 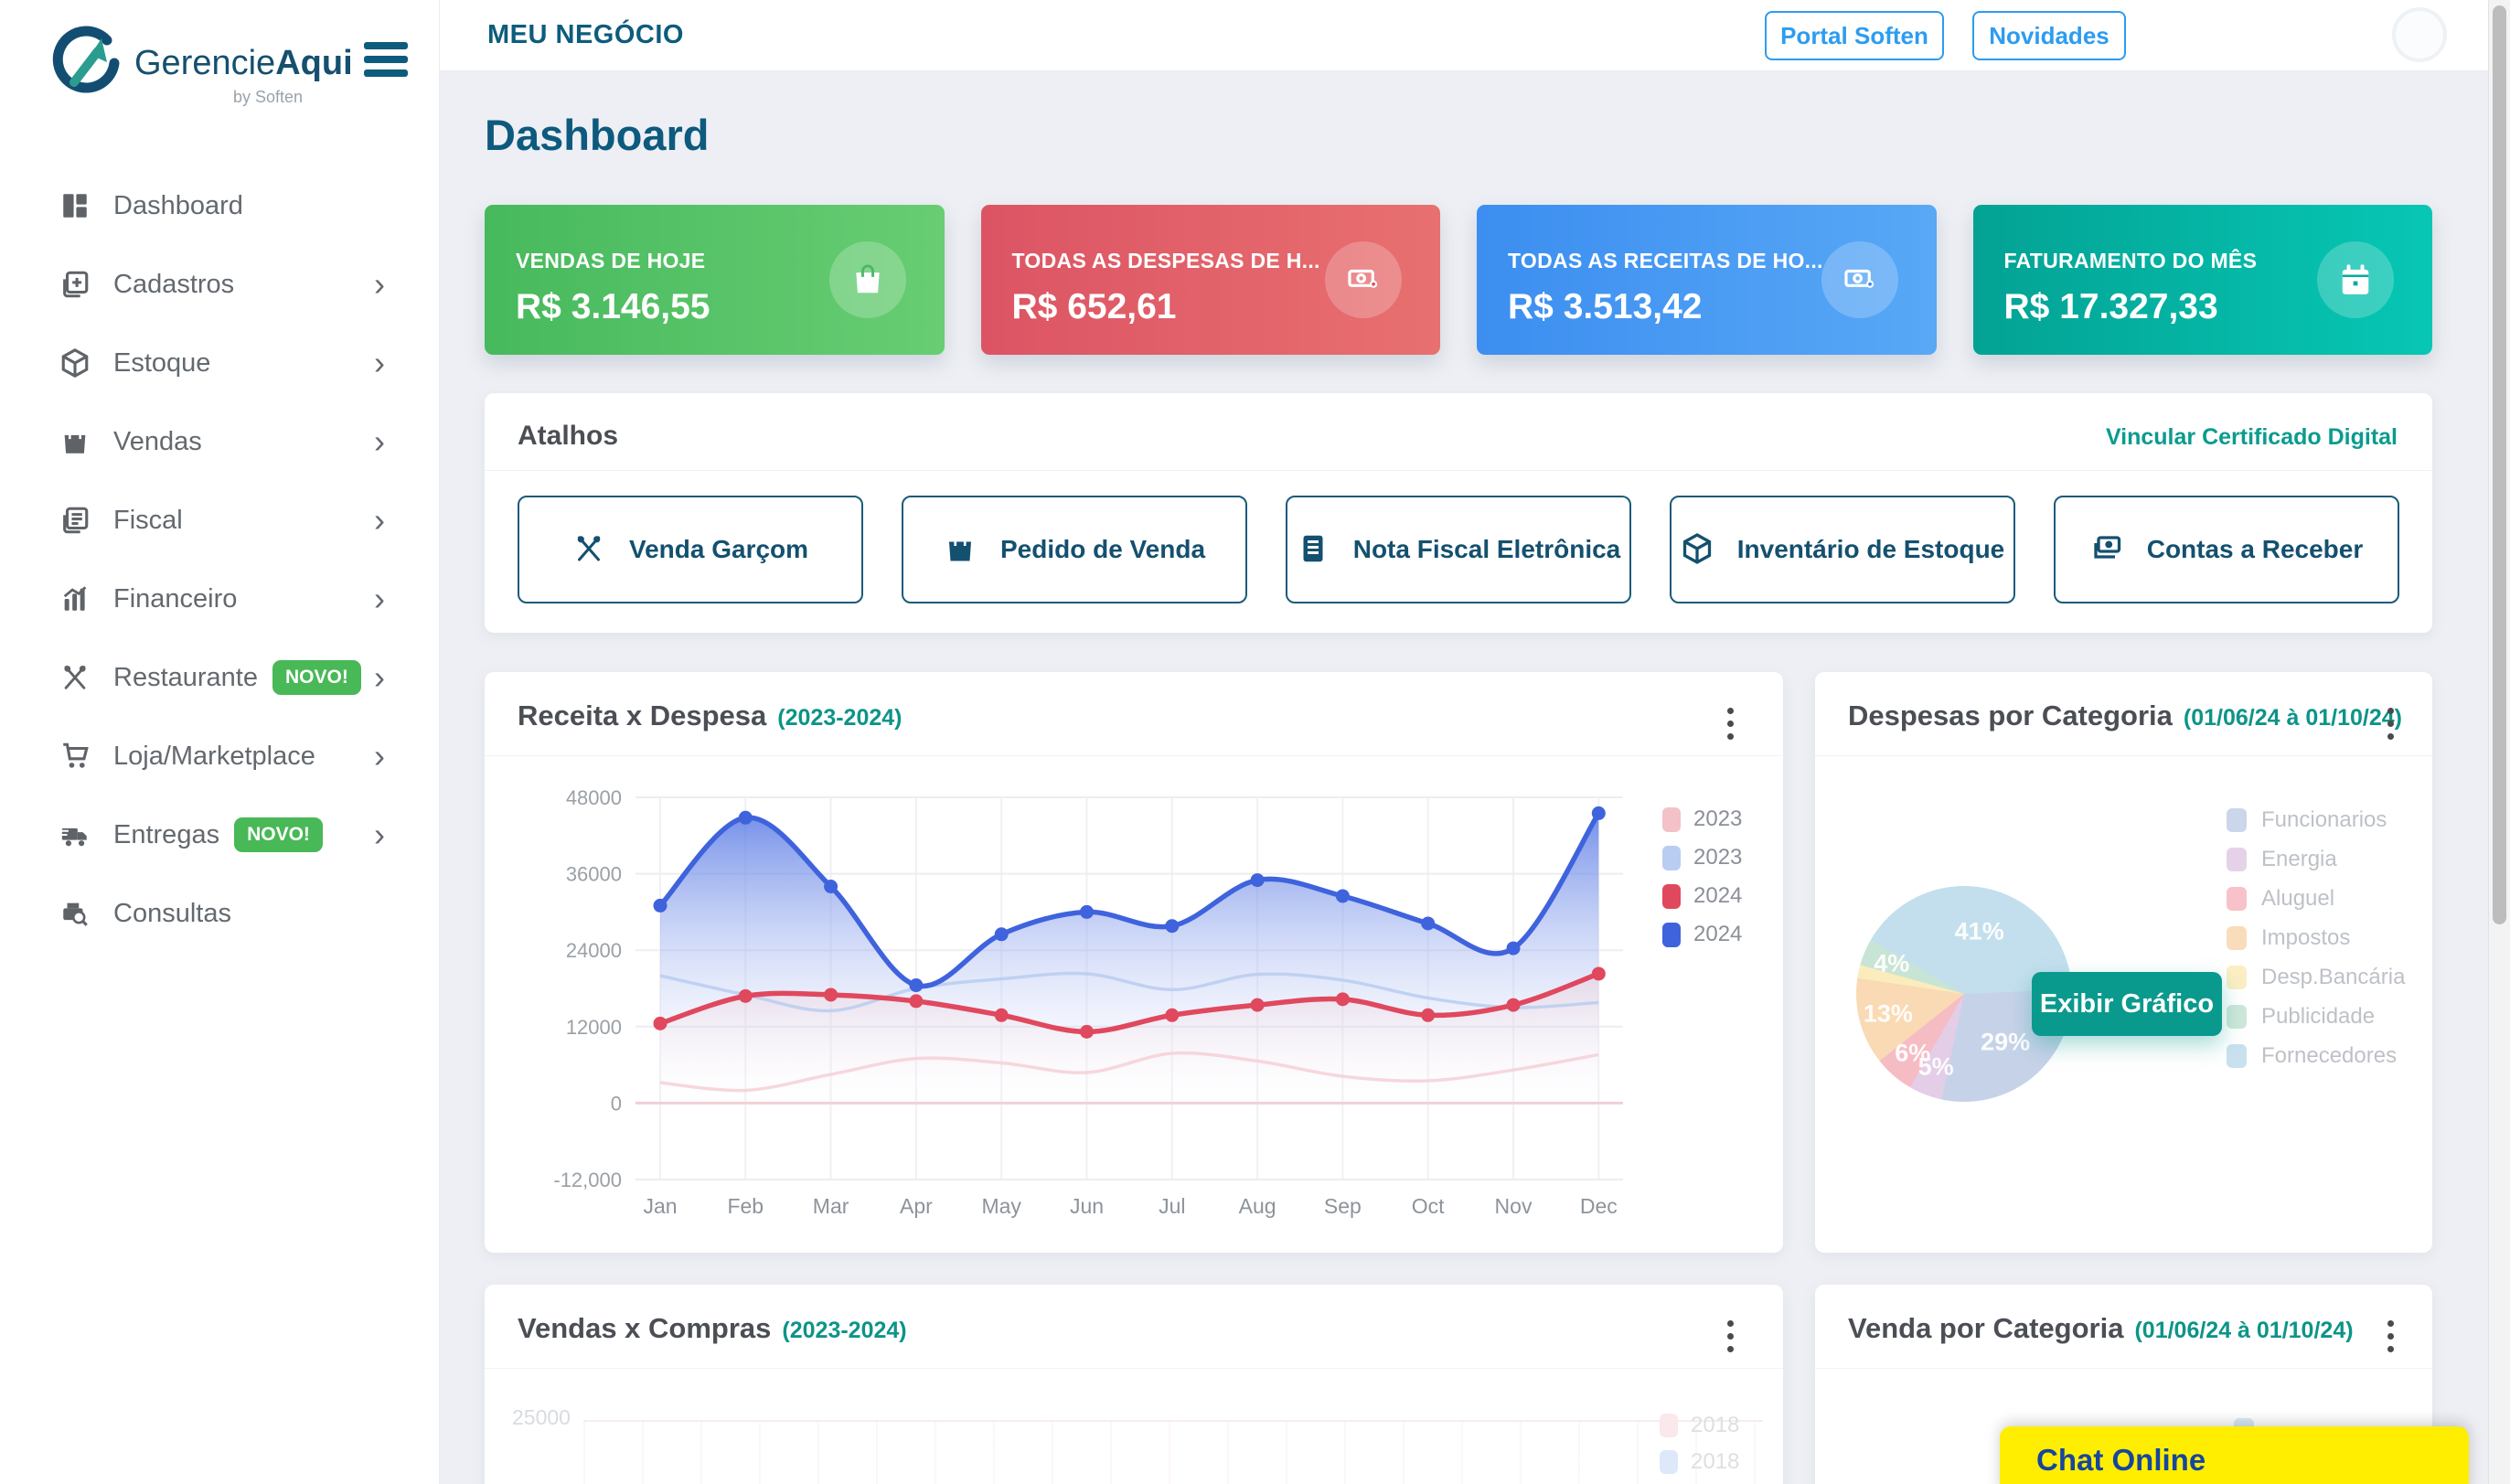 I want to click on portal-soften-button: Portal Soften, so click(x=1854, y=35).